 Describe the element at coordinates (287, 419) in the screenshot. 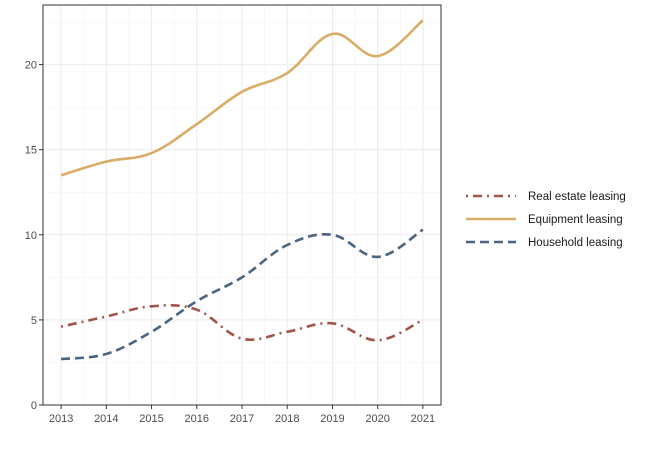

I see `x-tick-label: 2018` at that location.